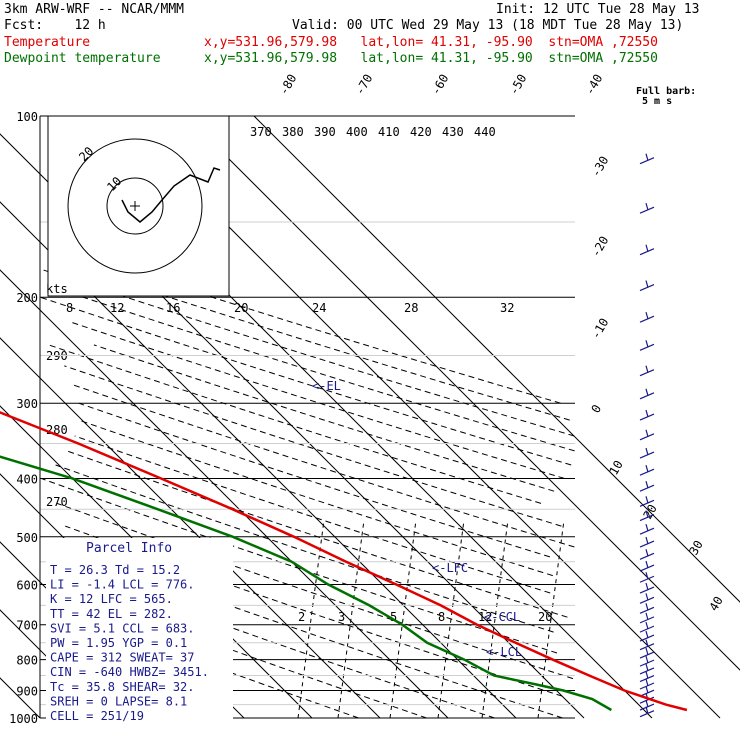  I want to click on isotherm-label: -60, so click(439, 85).